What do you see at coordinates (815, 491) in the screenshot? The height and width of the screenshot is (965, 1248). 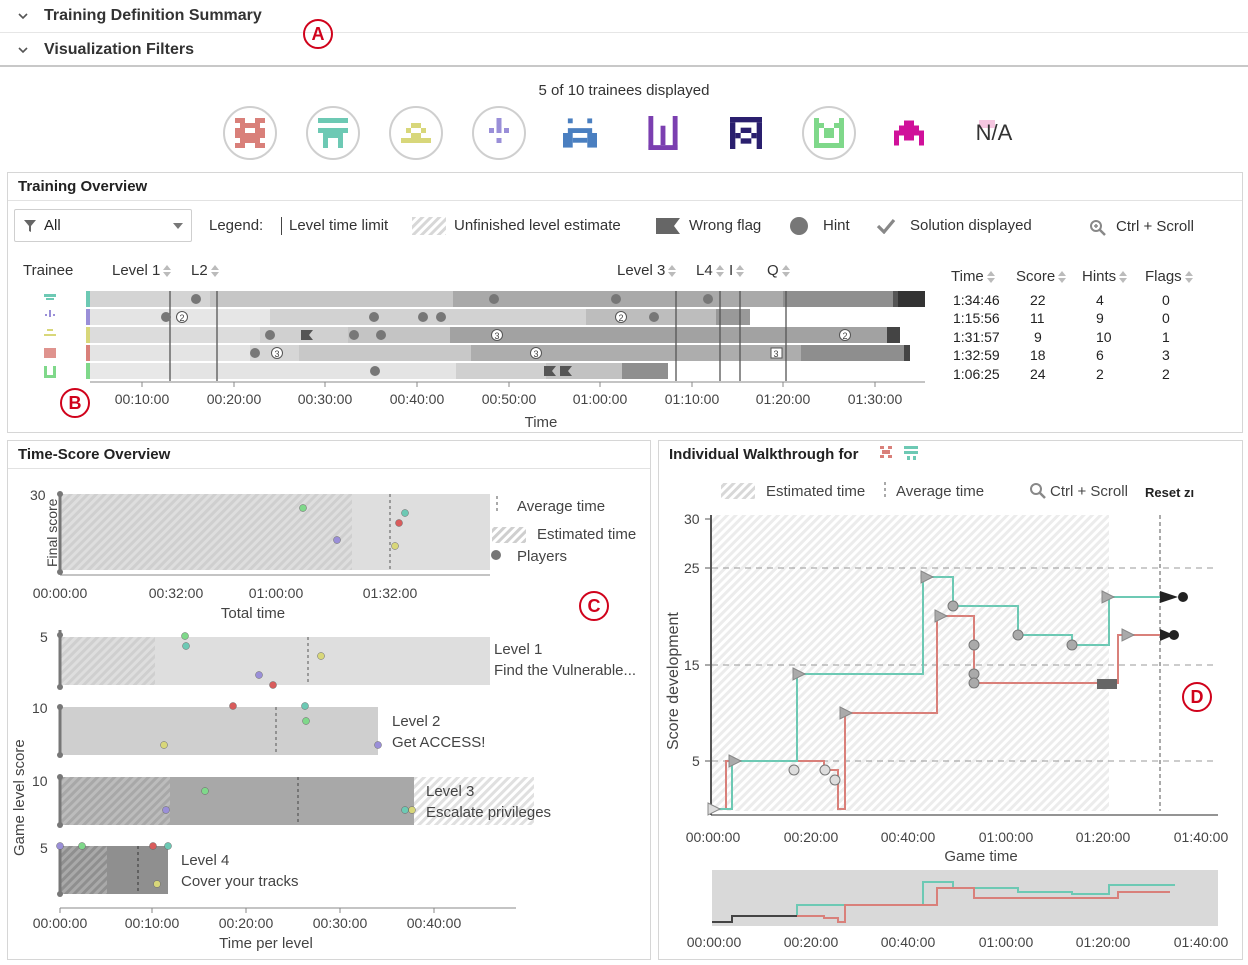 I see `svg-text: Estimated time` at bounding box center [815, 491].